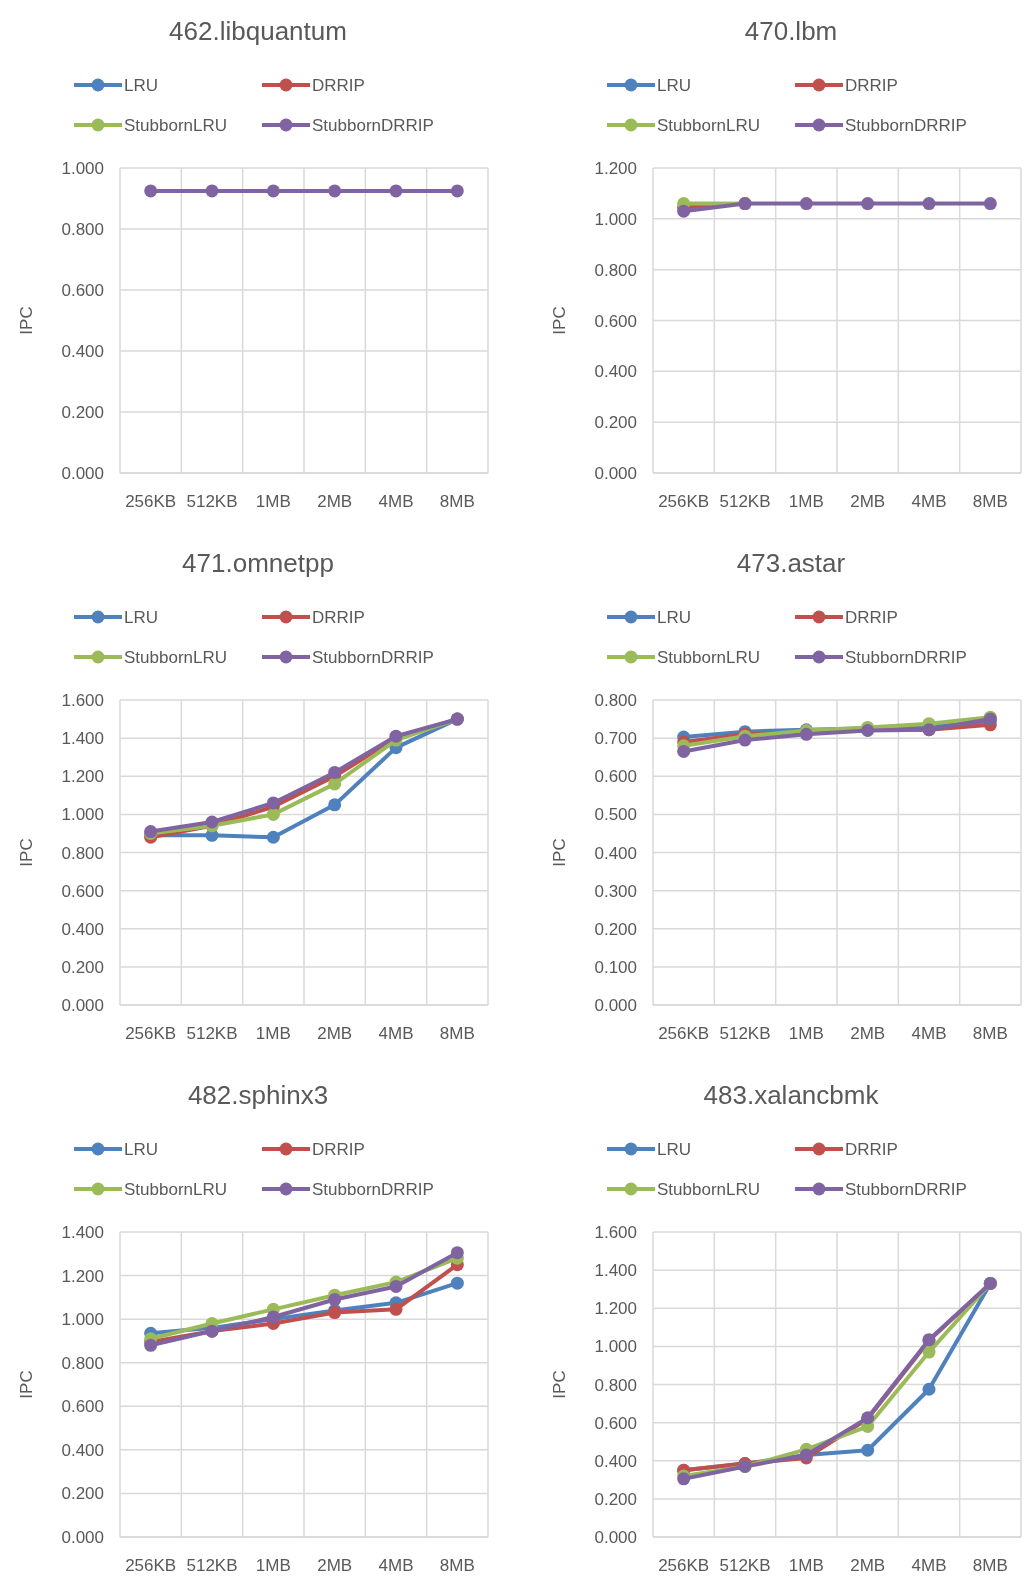 The height and width of the screenshot is (1583, 1030). Describe the element at coordinates (615, 815) in the screenshot. I see `y-tick-label: 0.500` at that location.